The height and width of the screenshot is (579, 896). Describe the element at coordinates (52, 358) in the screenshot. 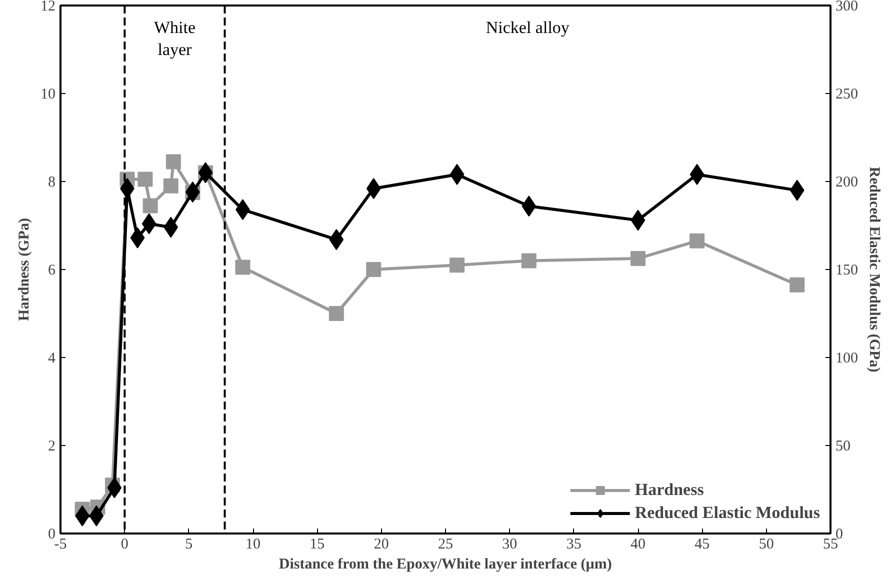

I see `y-tick-label: 4` at that location.